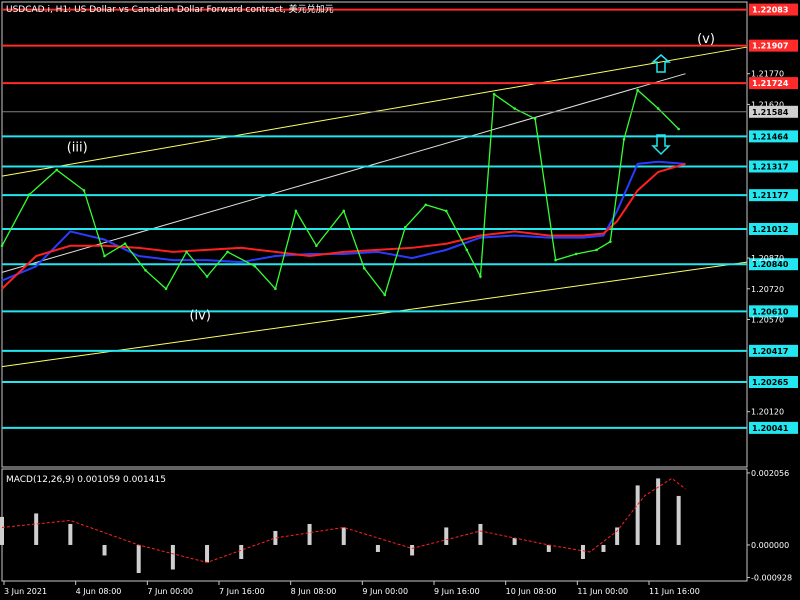 This screenshot has height=600, width=800. What do you see at coordinates (86, 480) in the screenshot?
I see `macd-label: MACD(12,26,9) 0.001059 0.001415` at bounding box center [86, 480].